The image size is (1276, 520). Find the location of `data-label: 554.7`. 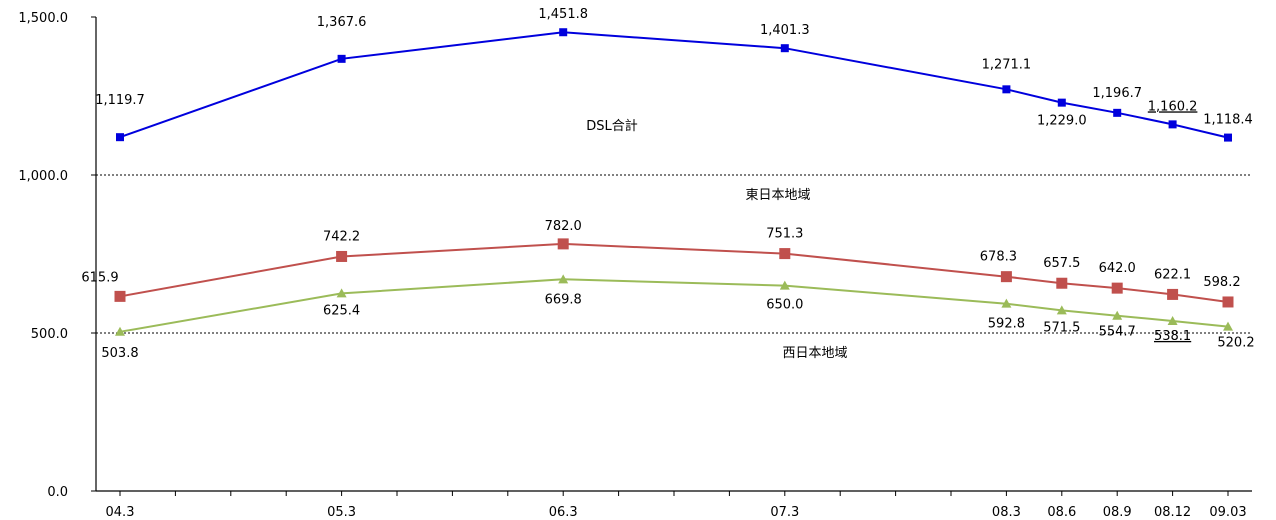

data-label: 554.7 is located at coordinates (1117, 332).